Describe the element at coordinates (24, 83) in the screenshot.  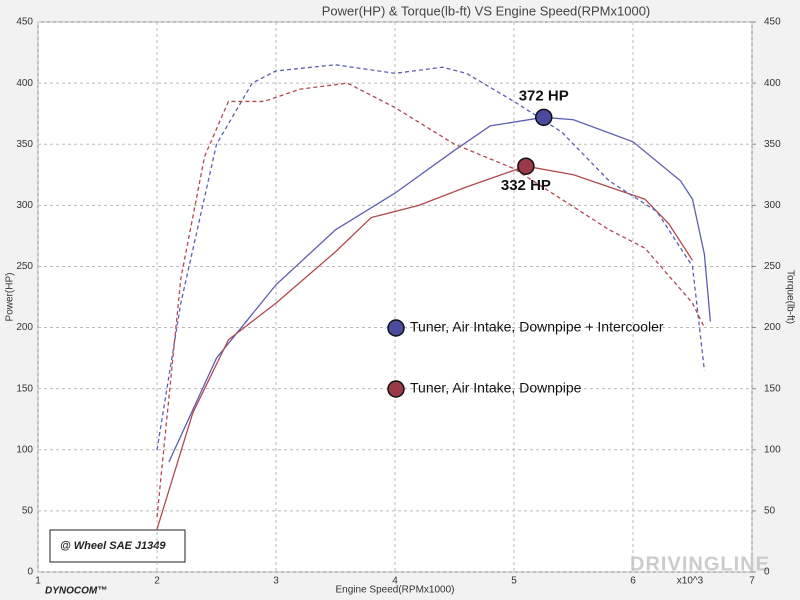
I see `y-tick-label: 400` at that location.